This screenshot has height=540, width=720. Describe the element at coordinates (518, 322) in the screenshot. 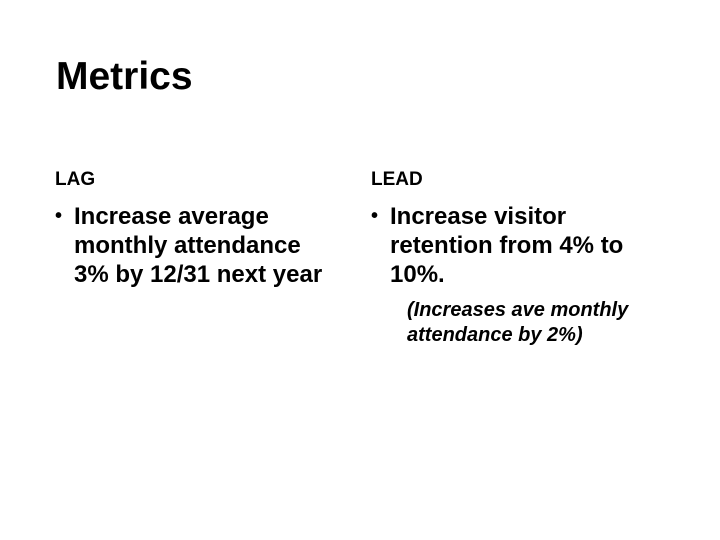

I see `lead-sub-note: (Increases ave monthly attendance by 2%)` at that location.